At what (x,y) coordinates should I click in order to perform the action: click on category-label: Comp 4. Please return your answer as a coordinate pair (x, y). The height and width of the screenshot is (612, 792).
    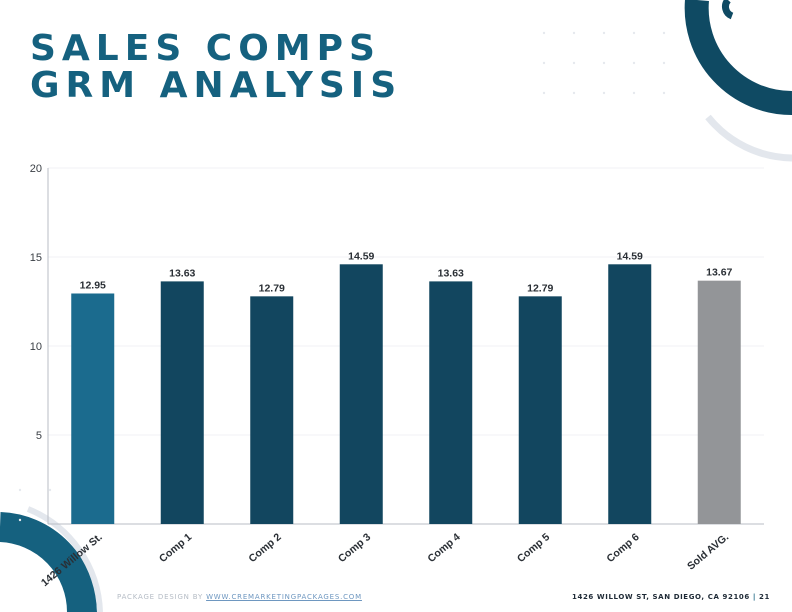
    Looking at the image, I should click on (443, 548).